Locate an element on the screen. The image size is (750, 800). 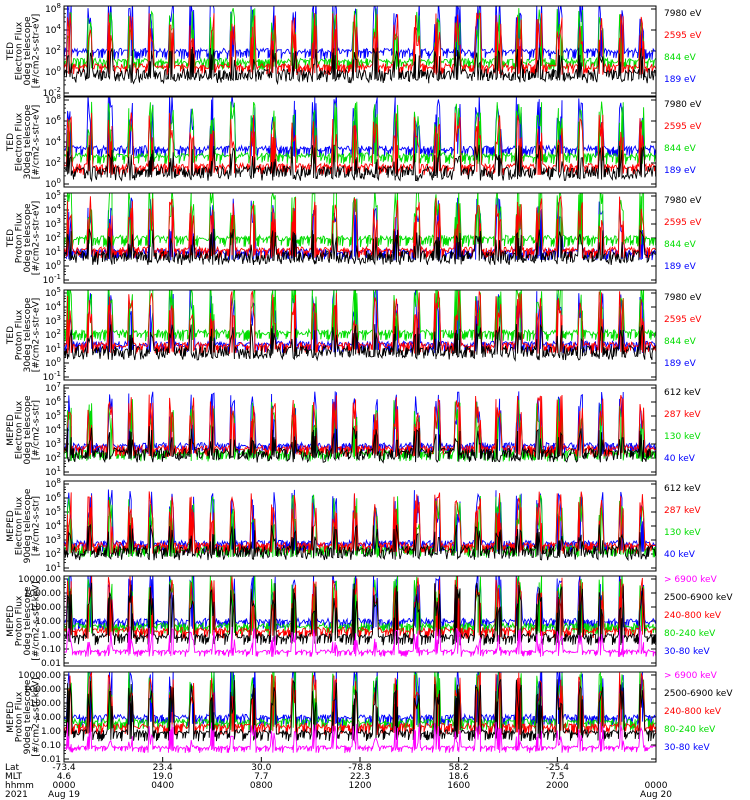
x-tick-label: 30.0 is located at coordinates (261, 768).